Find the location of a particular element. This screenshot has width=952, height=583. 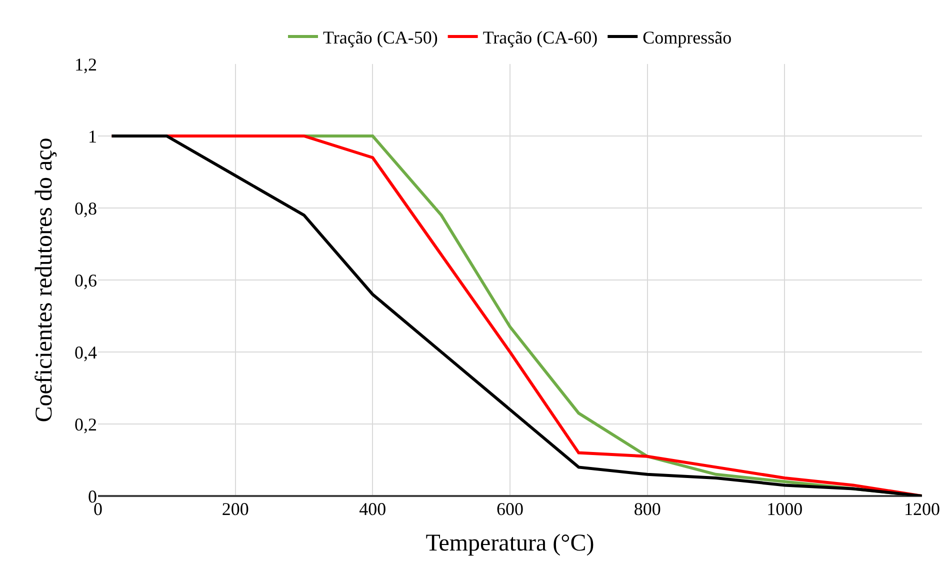

x-tick-label: 1200 is located at coordinates (922, 509).